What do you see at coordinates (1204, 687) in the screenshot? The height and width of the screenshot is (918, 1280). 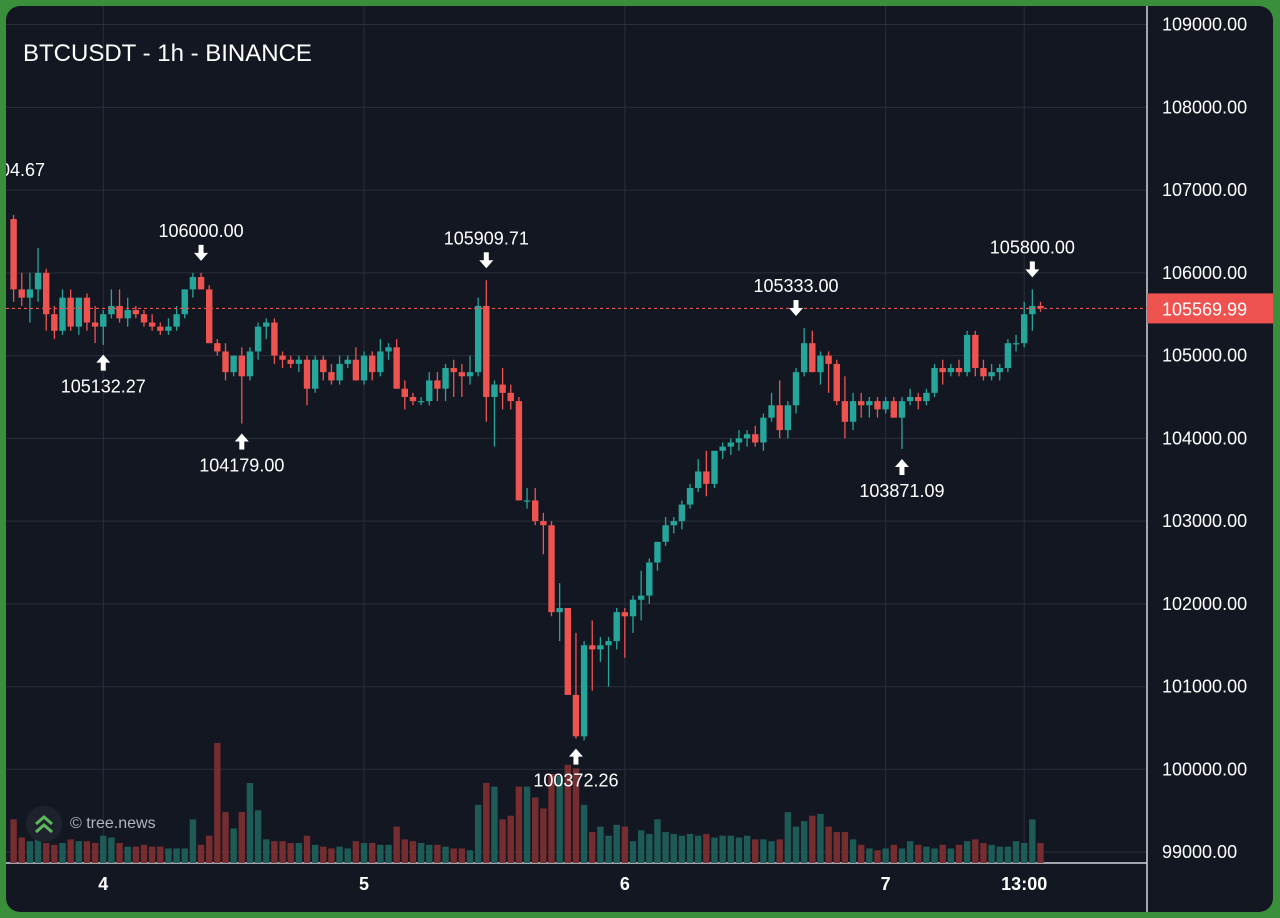 I see `price-tick-label: 101000.00` at bounding box center [1204, 687].